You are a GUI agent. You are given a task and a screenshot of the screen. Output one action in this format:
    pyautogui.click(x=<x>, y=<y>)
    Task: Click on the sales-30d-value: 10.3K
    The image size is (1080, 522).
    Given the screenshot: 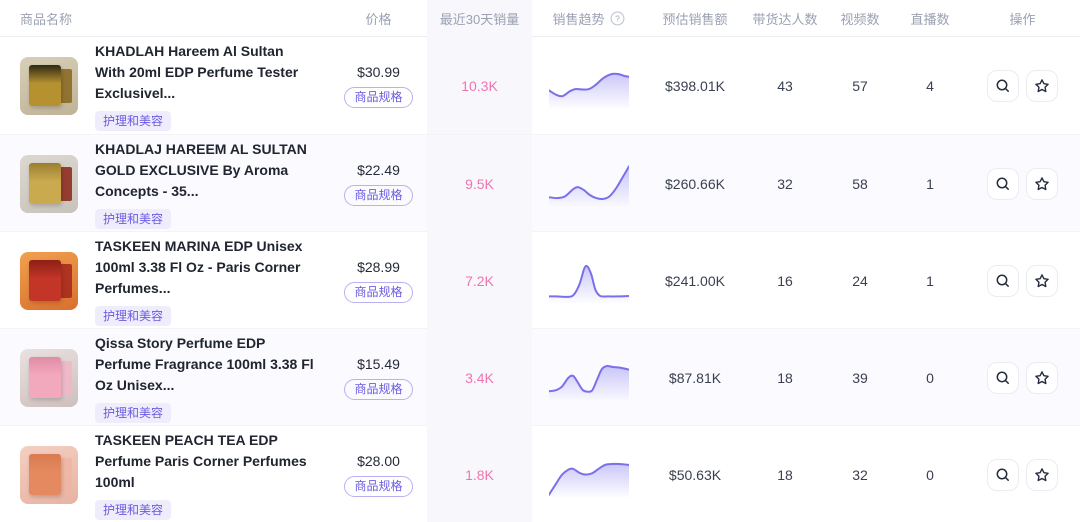 What is the action you would take?
    pyautogui.click(x=479, y=85)
    